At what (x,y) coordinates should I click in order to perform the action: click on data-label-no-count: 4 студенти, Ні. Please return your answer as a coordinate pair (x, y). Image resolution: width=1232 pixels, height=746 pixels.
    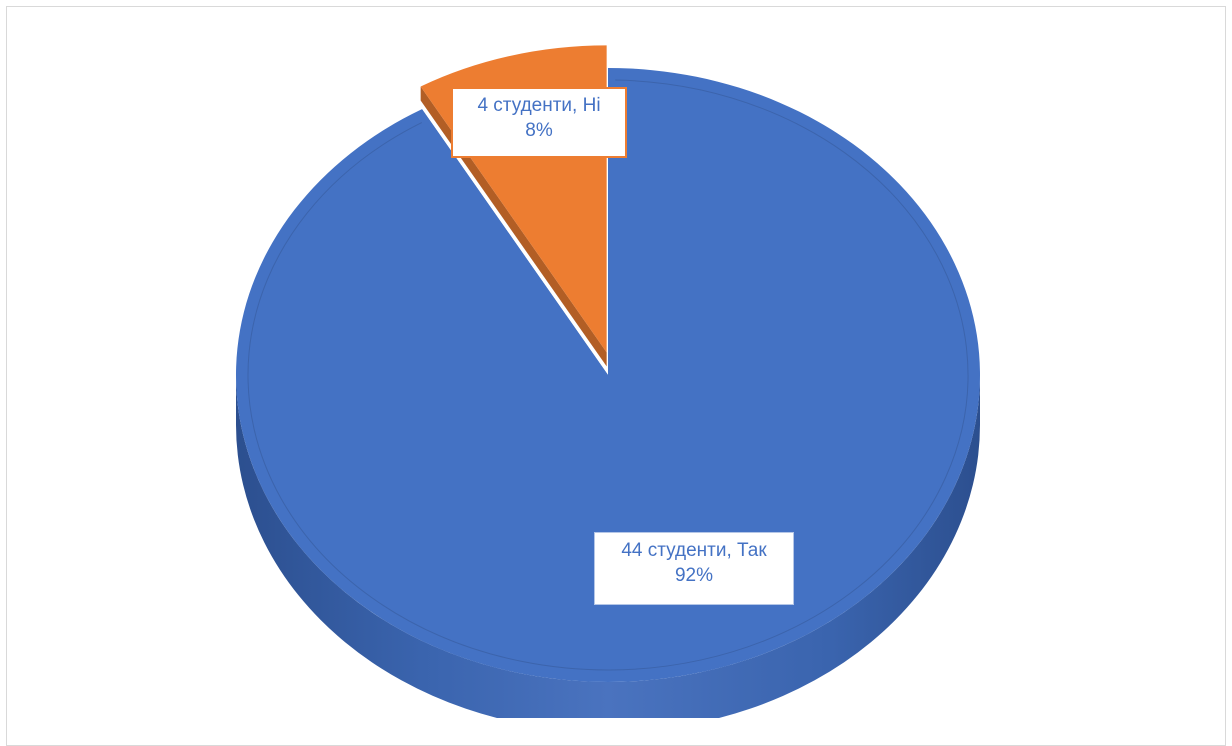
    Looking at the image, I should click on (539, 105).